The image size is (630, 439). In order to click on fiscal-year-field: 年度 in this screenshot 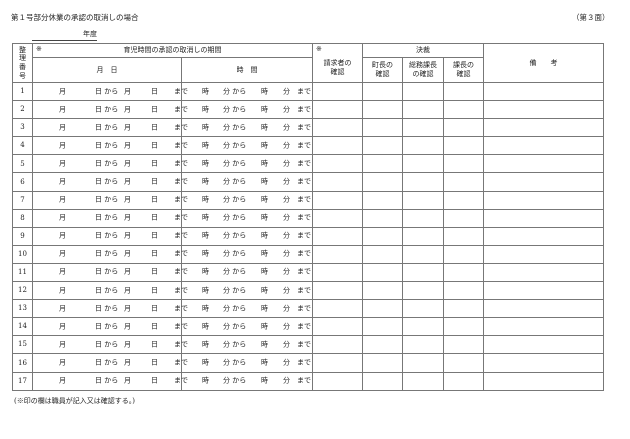, I will do `click(64, 35)`.